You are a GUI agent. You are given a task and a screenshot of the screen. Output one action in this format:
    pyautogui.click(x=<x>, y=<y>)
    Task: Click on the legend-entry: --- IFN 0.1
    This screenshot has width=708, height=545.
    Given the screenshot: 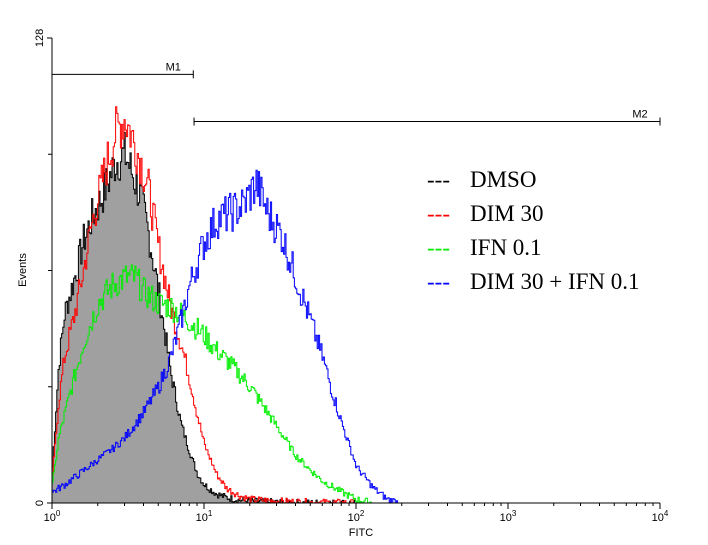 What is the action you would take?
    pyautogui.click(x=484, y=247)
    